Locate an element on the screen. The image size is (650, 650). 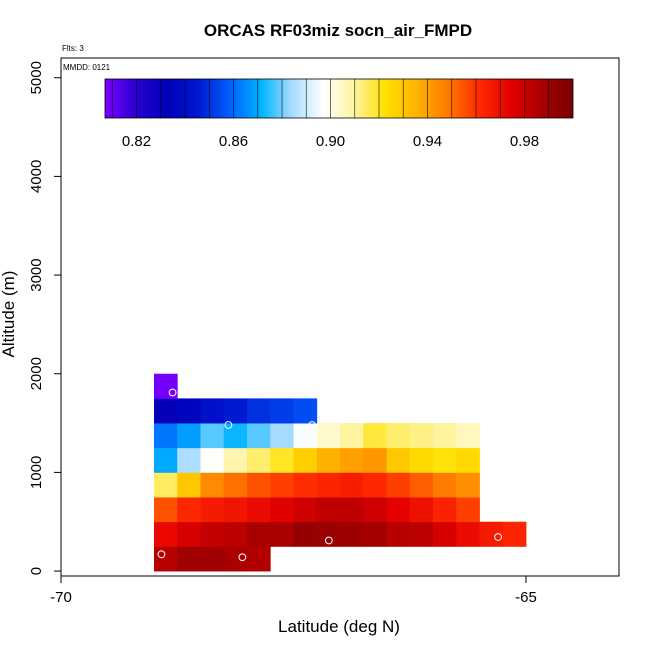
flight-markers is located at coordinates (330, 475).